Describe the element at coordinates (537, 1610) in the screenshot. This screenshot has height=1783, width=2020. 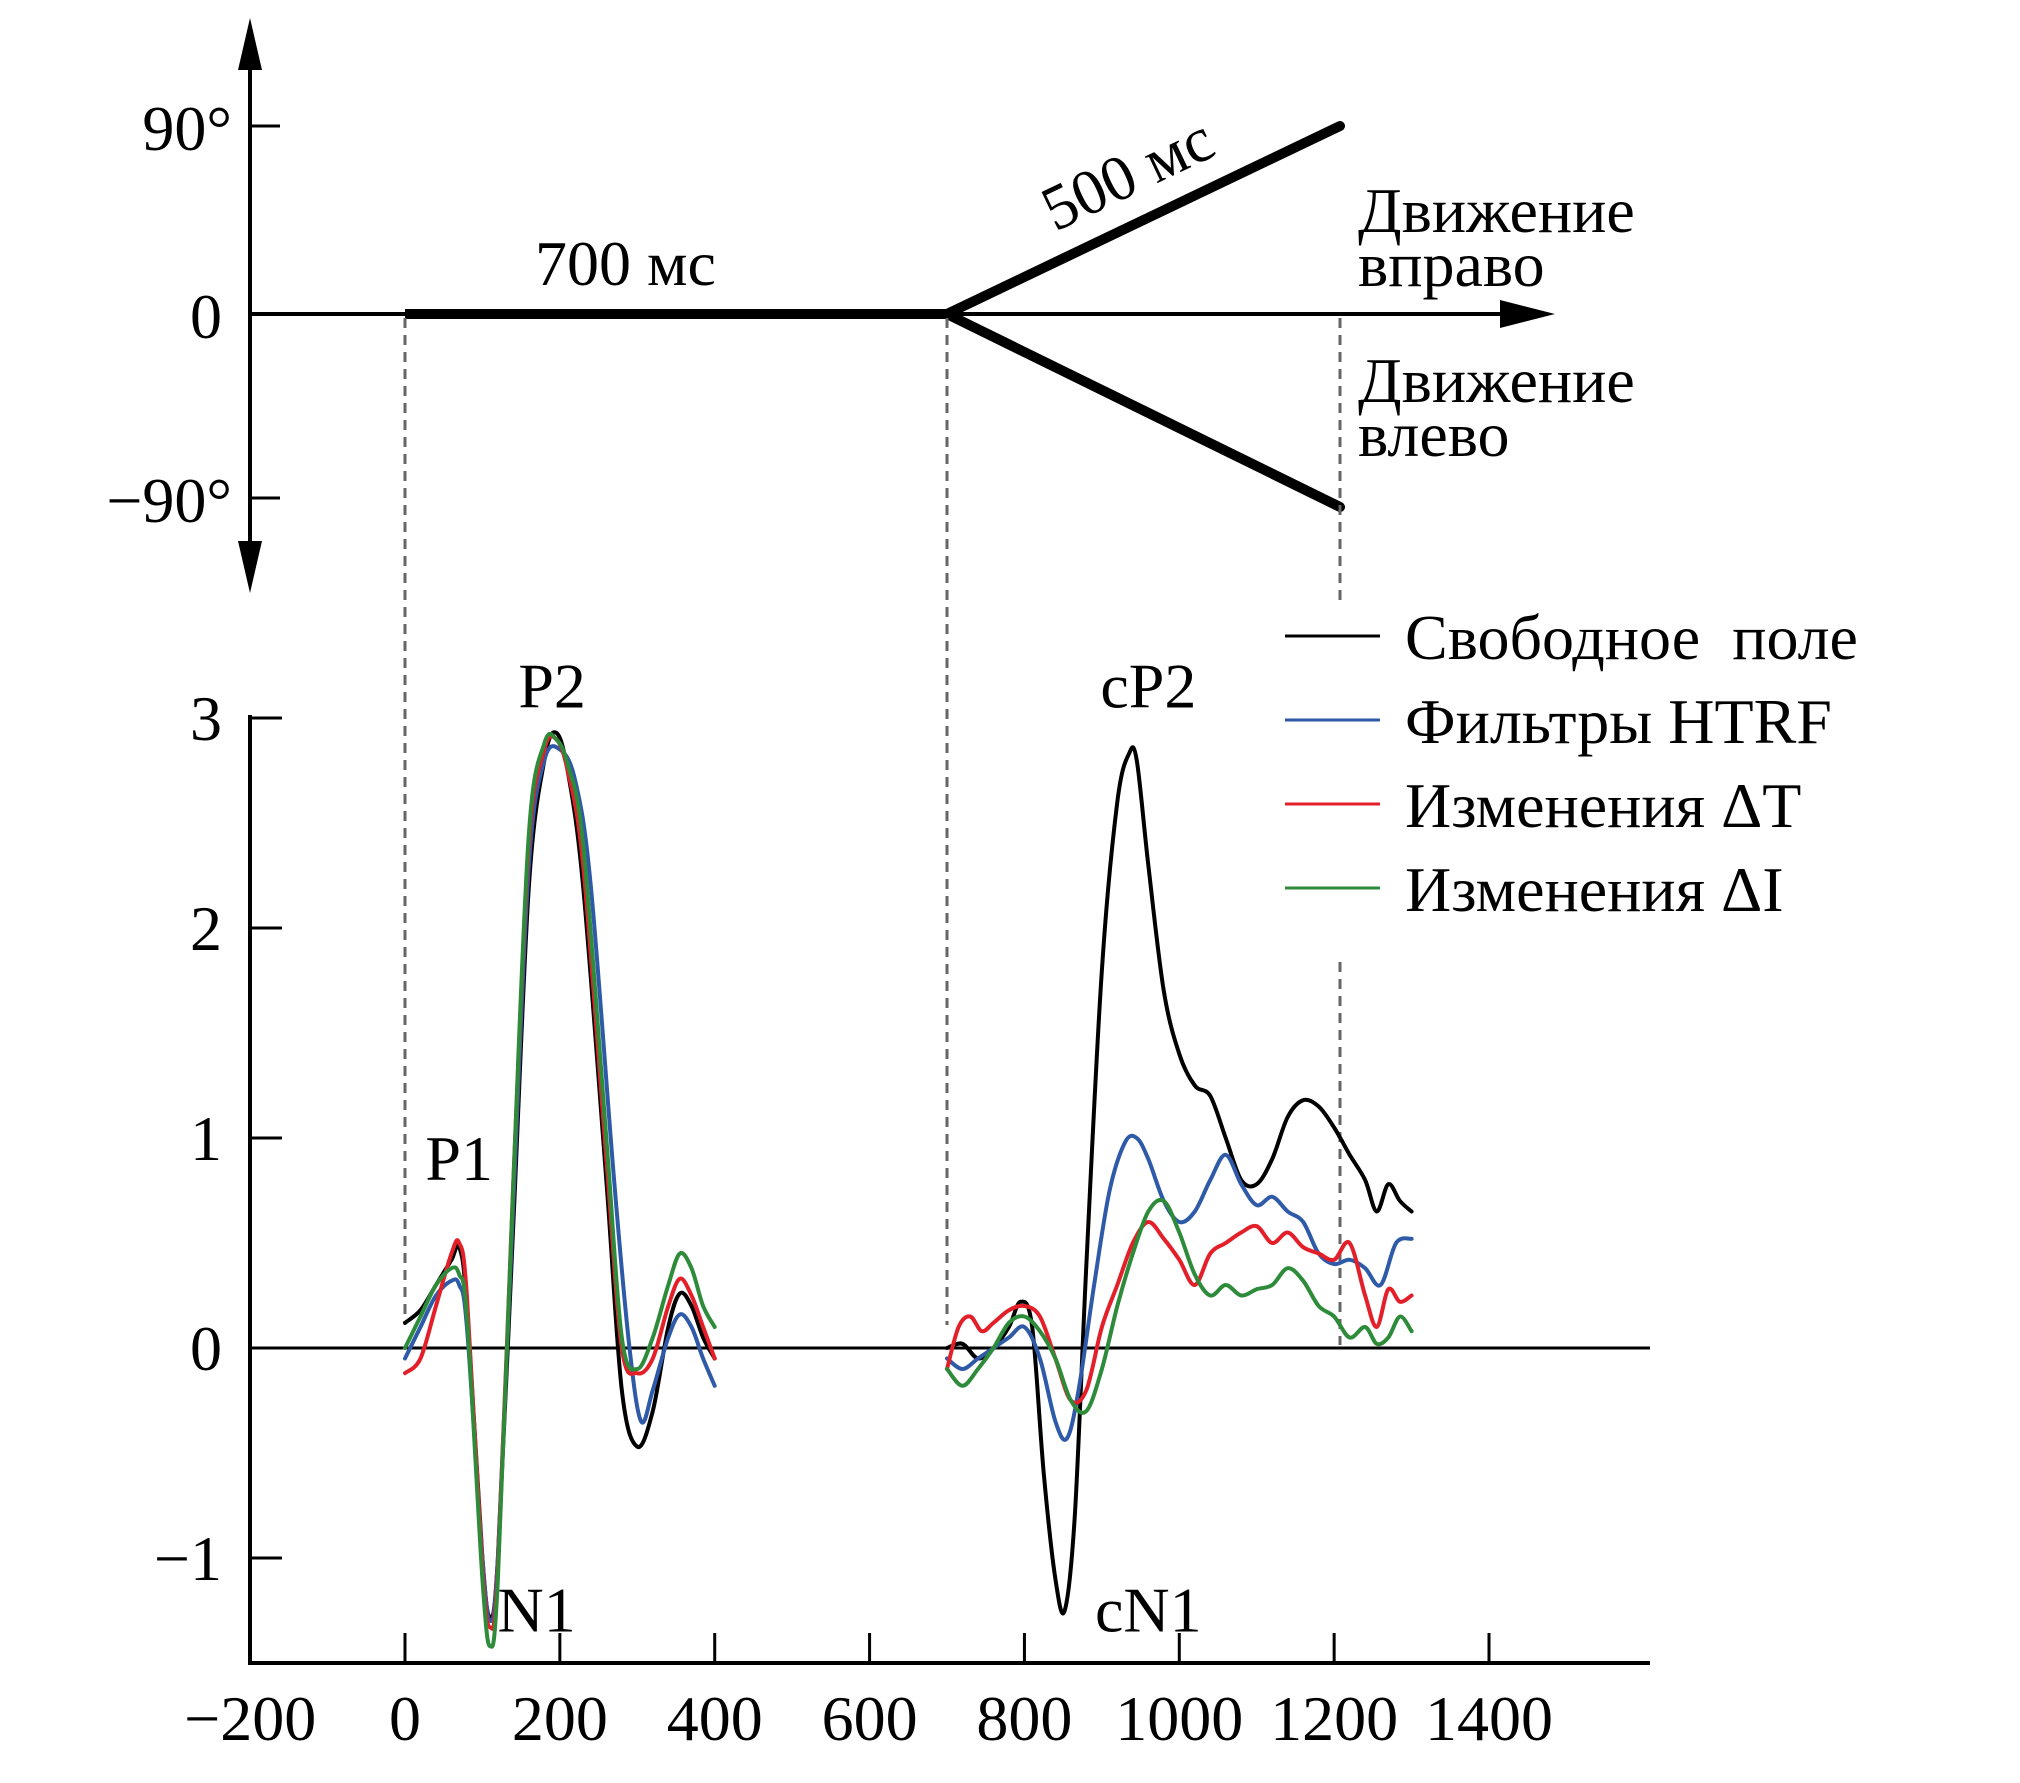
I see `peak-label-n1: N1` at that location.